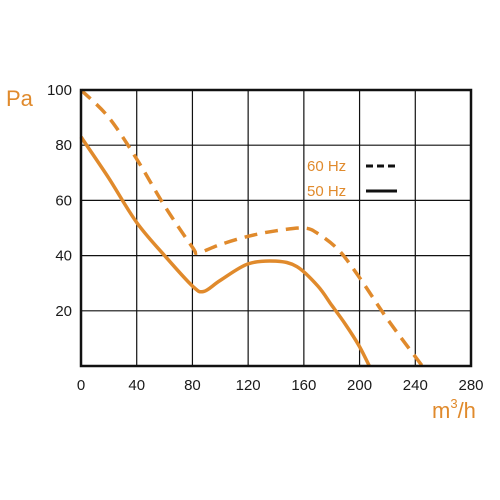 Image resolution: width=500 pixels, height=500 pixels. I want to click on x-tick-label: 120, so click(248, 385).